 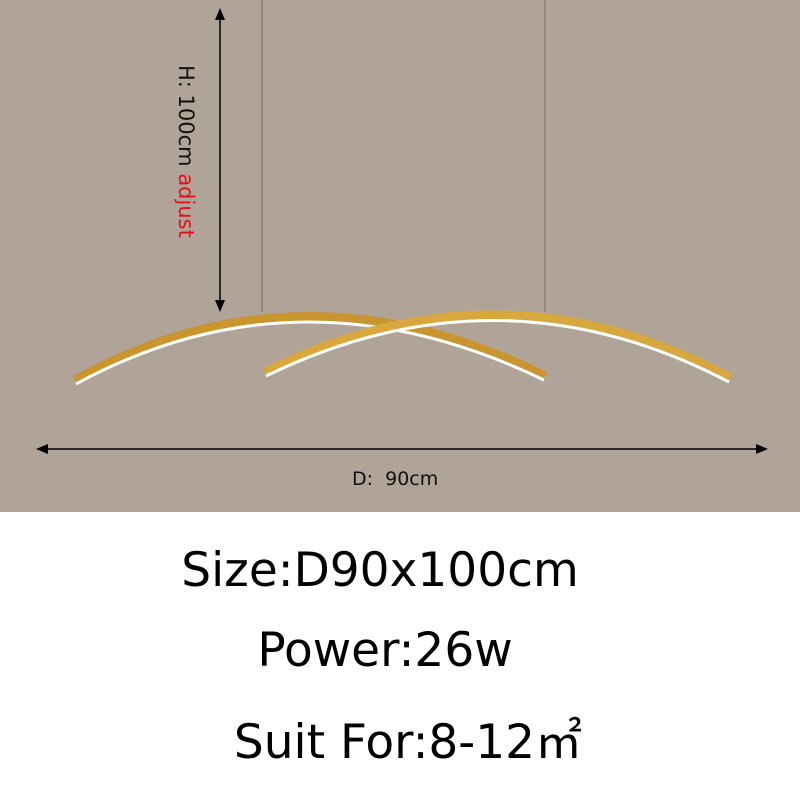 I want to click on height-value: H: 100cm, so click(x=186, y=119).